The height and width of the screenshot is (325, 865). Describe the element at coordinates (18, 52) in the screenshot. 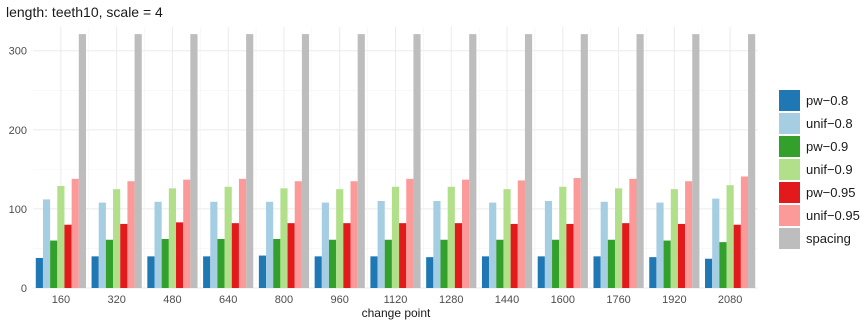

I see `y-tick-label: 300` at that location.